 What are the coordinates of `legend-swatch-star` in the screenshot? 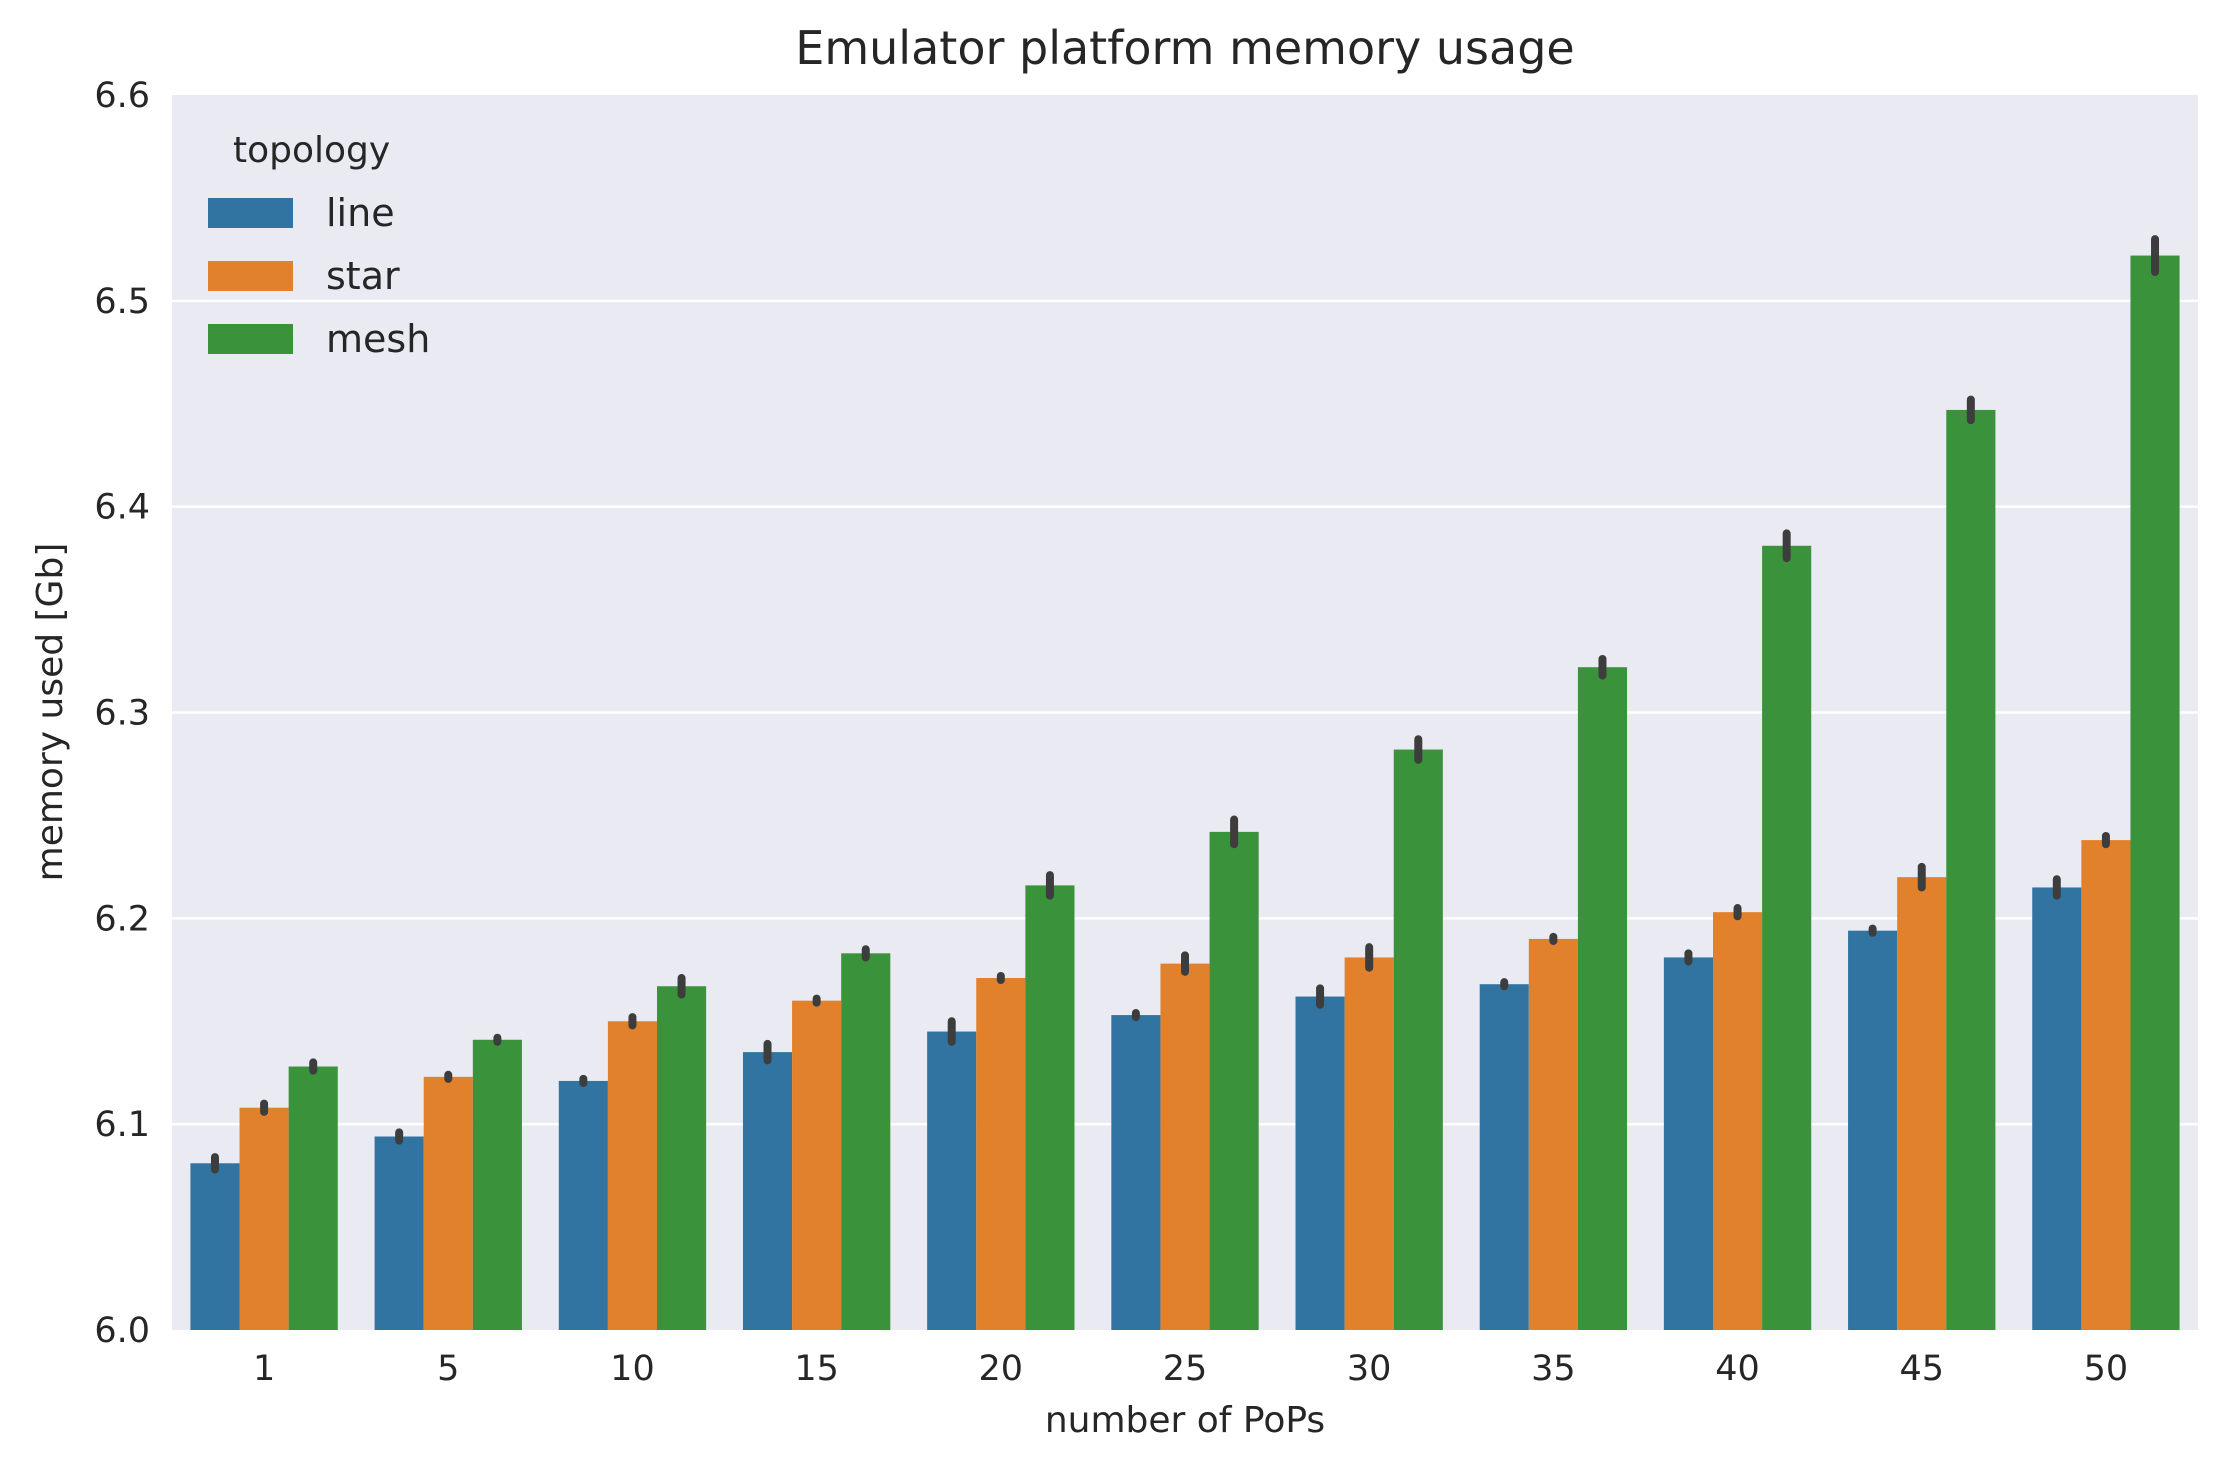 It's located at (250, 276).